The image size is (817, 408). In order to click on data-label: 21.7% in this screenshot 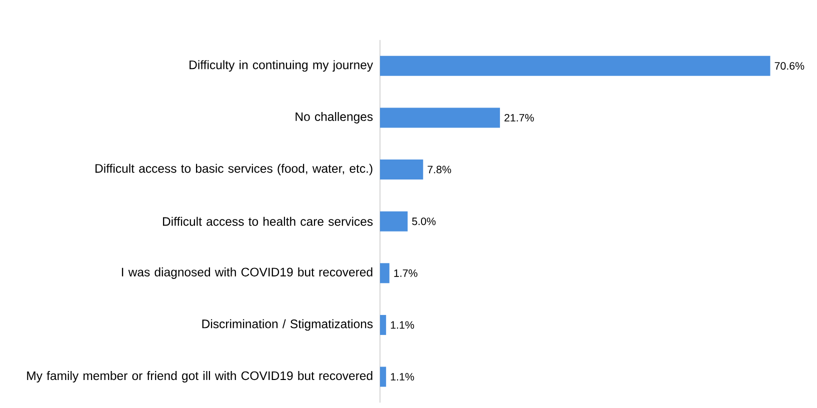, I will do `click(519, 118)`.